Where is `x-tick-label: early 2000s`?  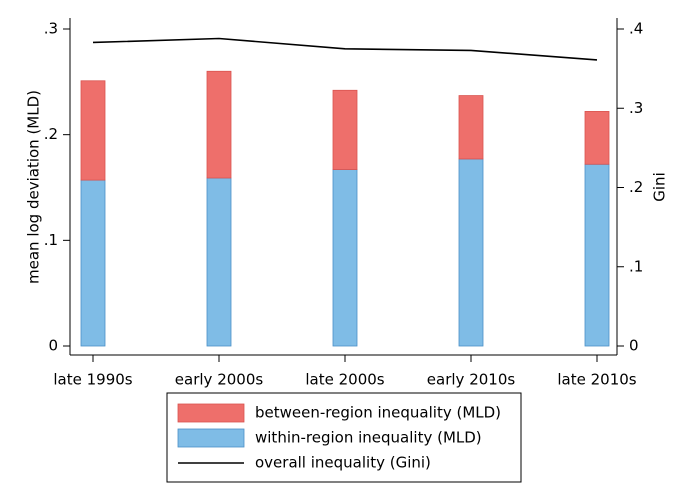 x-tick-label: early 2000s is located at coordinates (219, 380).